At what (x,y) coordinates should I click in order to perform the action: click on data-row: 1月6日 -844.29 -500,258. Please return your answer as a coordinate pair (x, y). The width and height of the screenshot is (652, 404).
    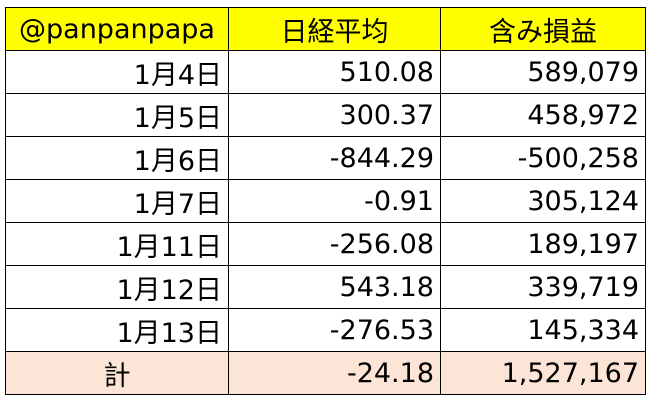
    Looking at the image, I should click on (325, 158).